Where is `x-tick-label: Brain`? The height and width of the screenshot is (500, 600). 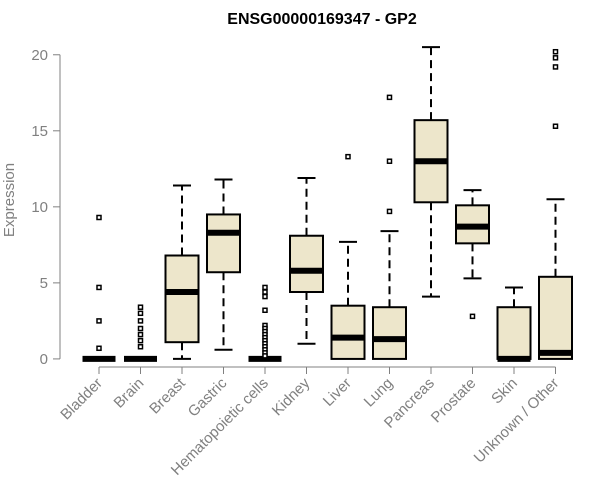
x-tick-label: Brain is located at coordinates (129, 393).